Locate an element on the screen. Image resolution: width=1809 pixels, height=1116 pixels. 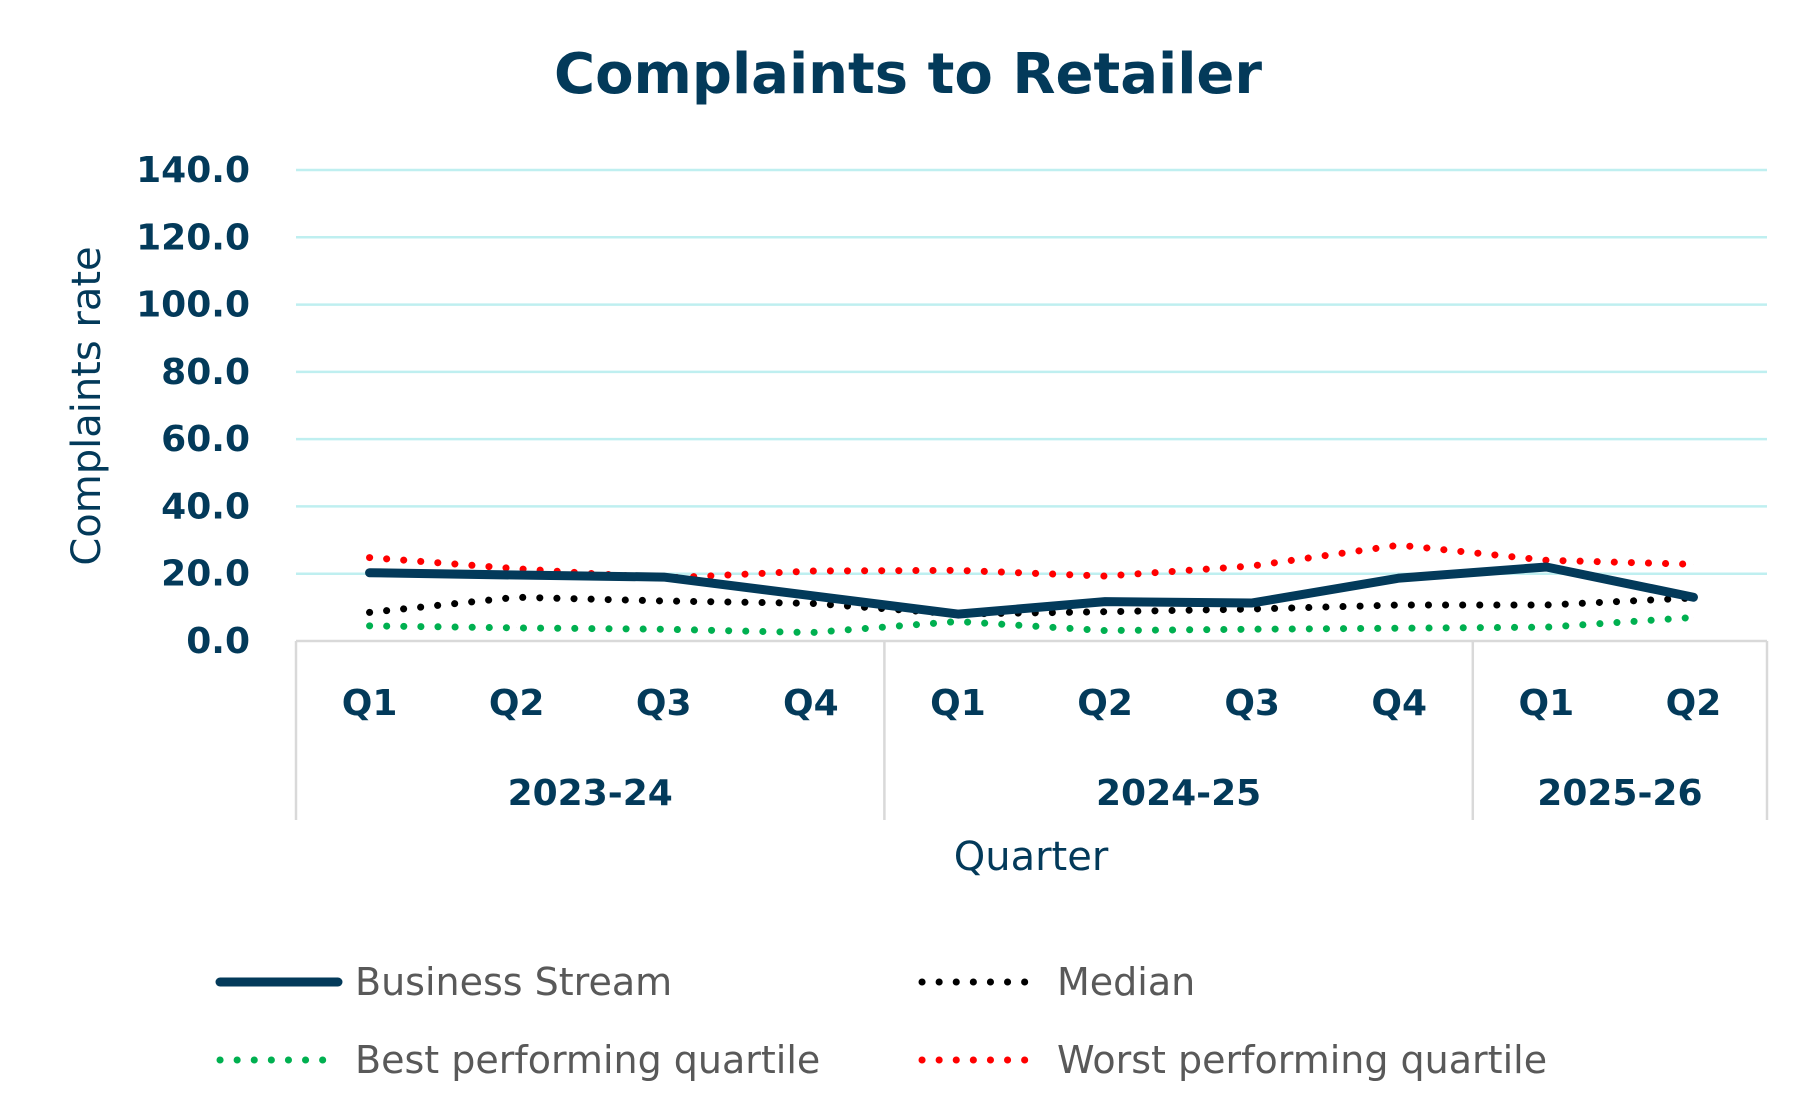
legend-label: Median is located at coordinates (1126, 982).